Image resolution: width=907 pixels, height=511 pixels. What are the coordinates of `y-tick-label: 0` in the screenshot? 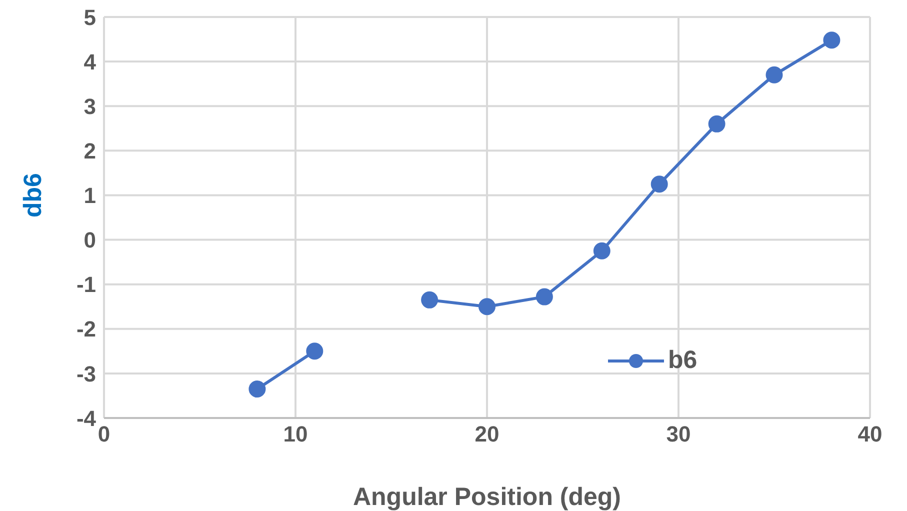 It's located at (90, 240).